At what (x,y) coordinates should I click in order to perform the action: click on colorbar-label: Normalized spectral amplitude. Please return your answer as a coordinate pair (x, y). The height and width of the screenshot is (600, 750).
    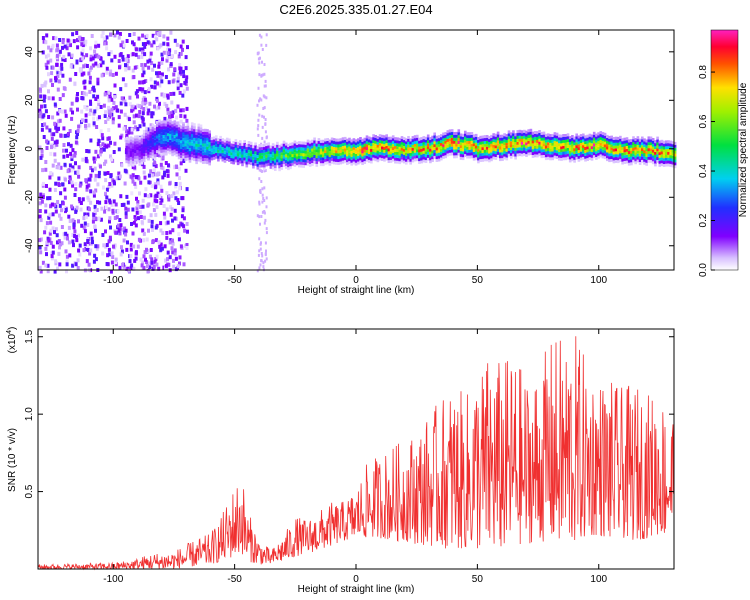
    Looking at the image, I should click on (743, 149).